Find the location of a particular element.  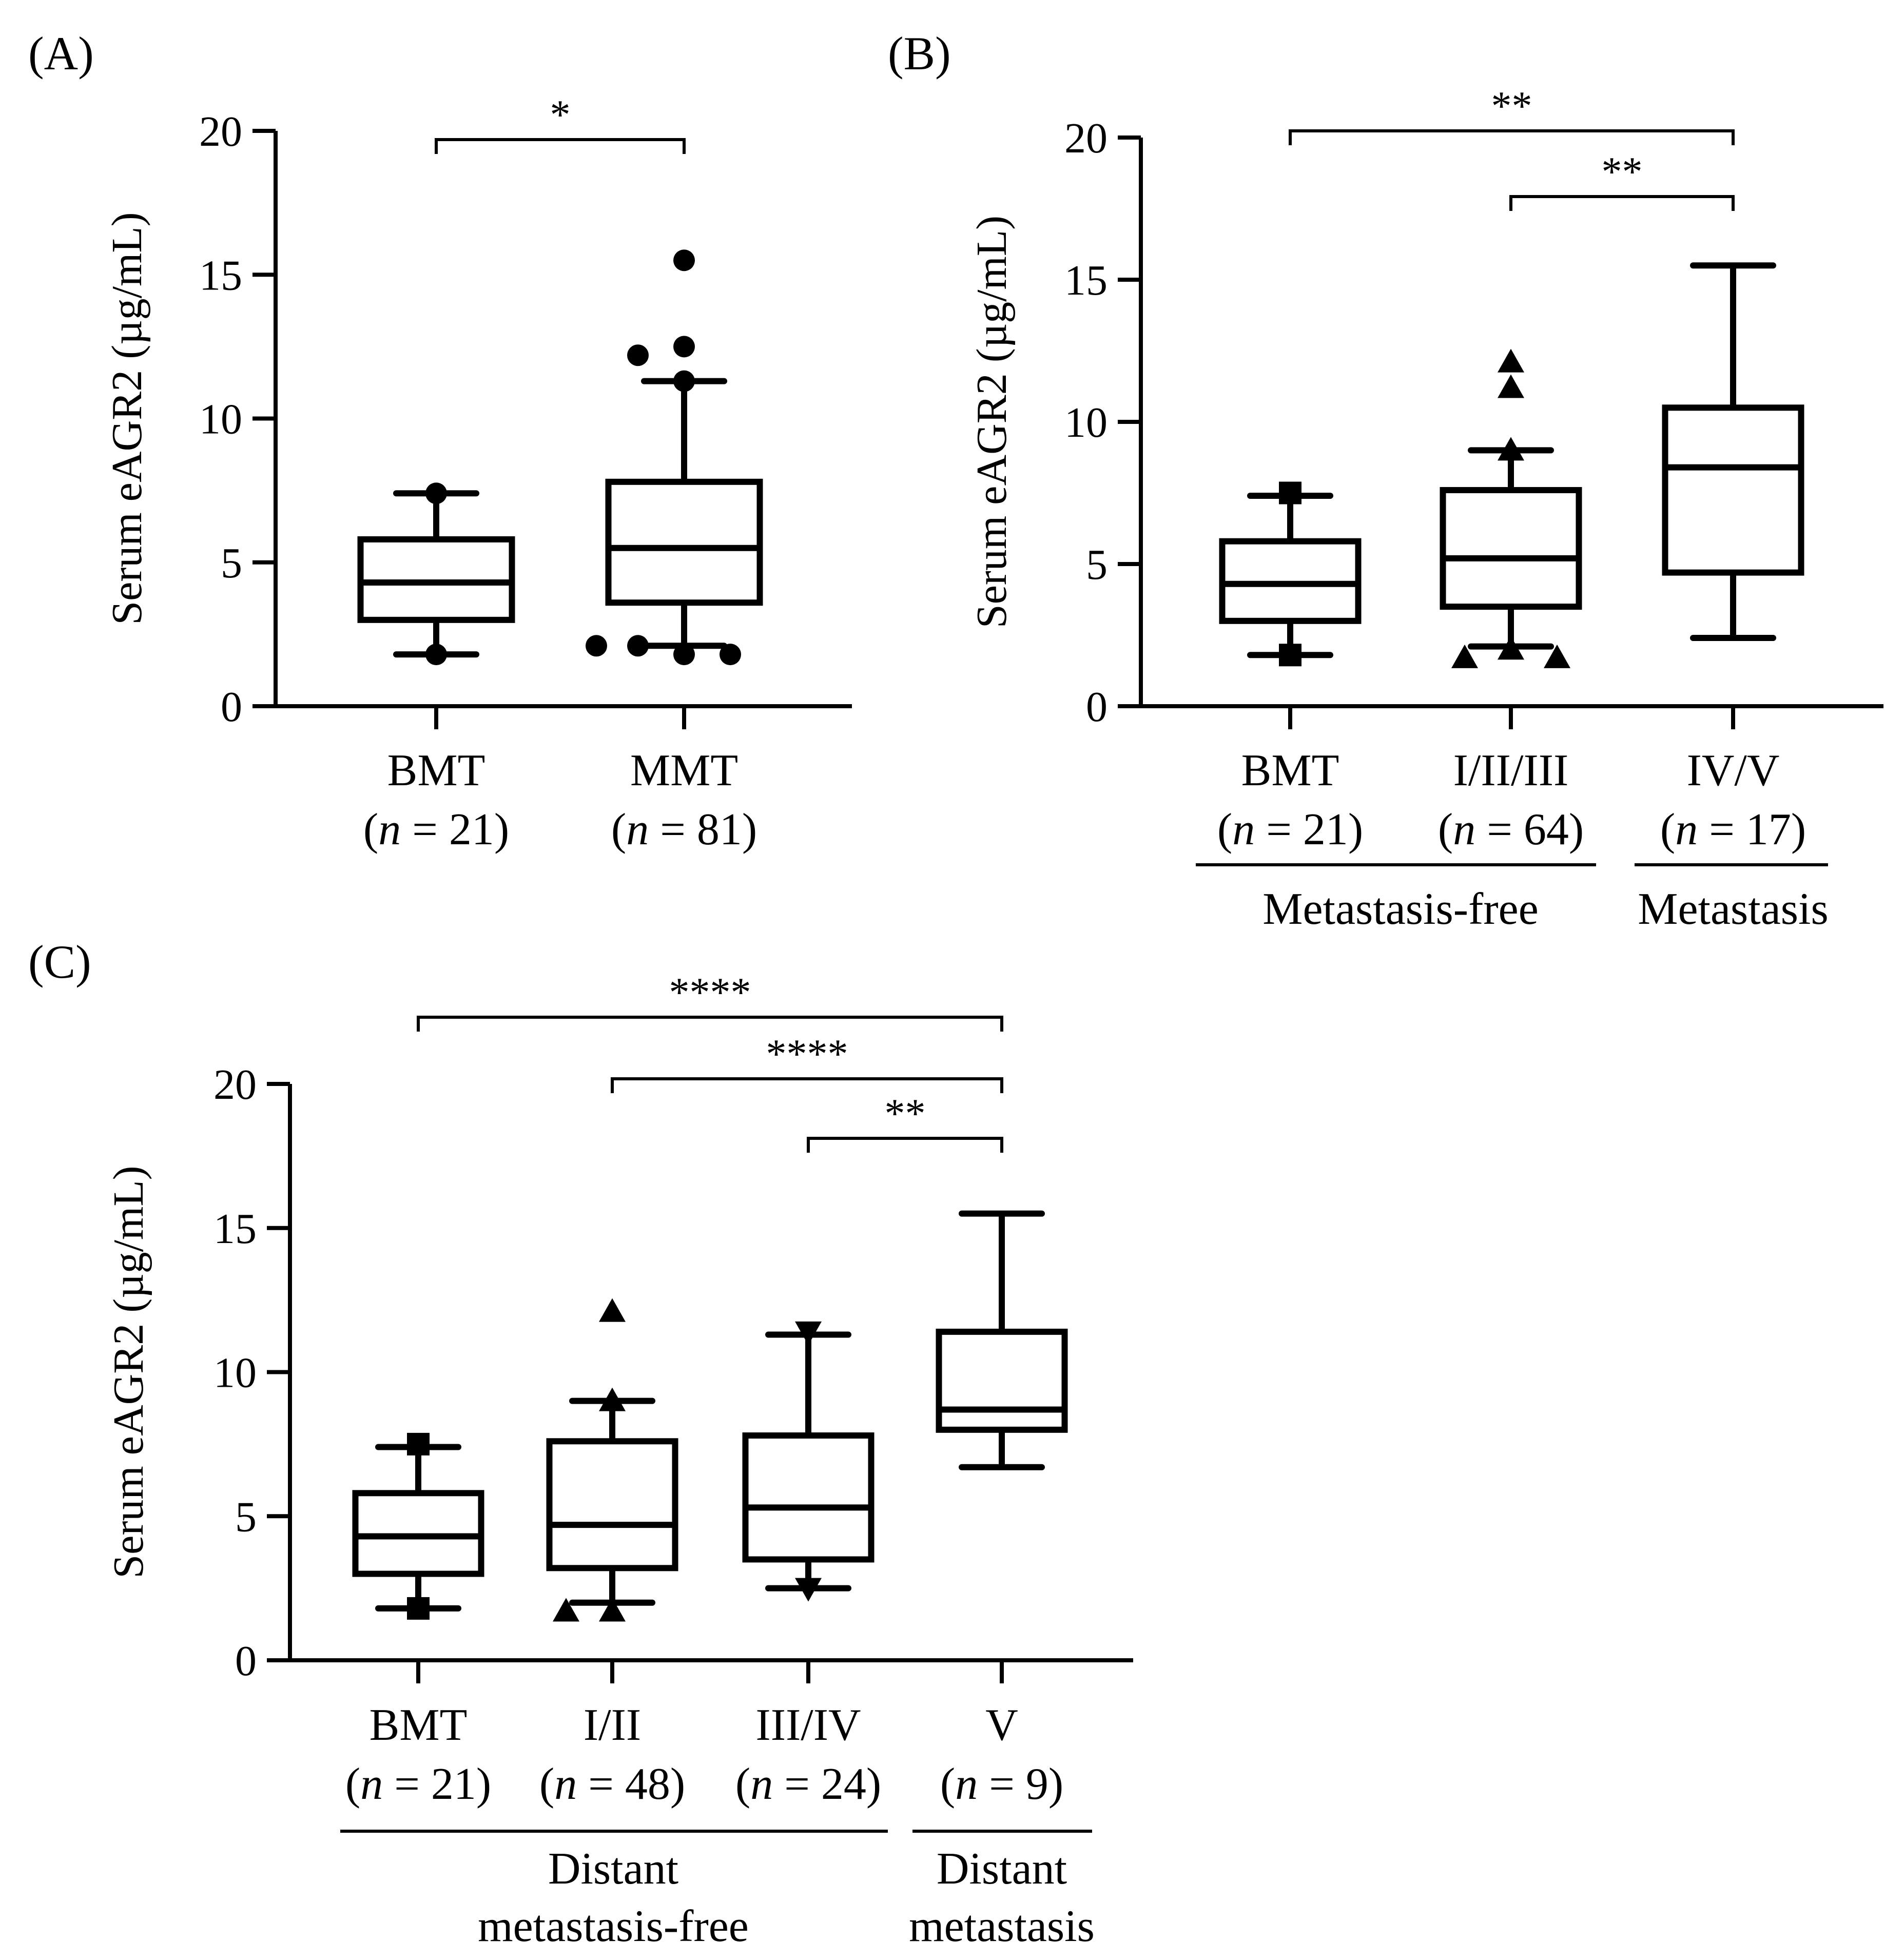

category-label: I/II is located at coordinates (612, 1725).